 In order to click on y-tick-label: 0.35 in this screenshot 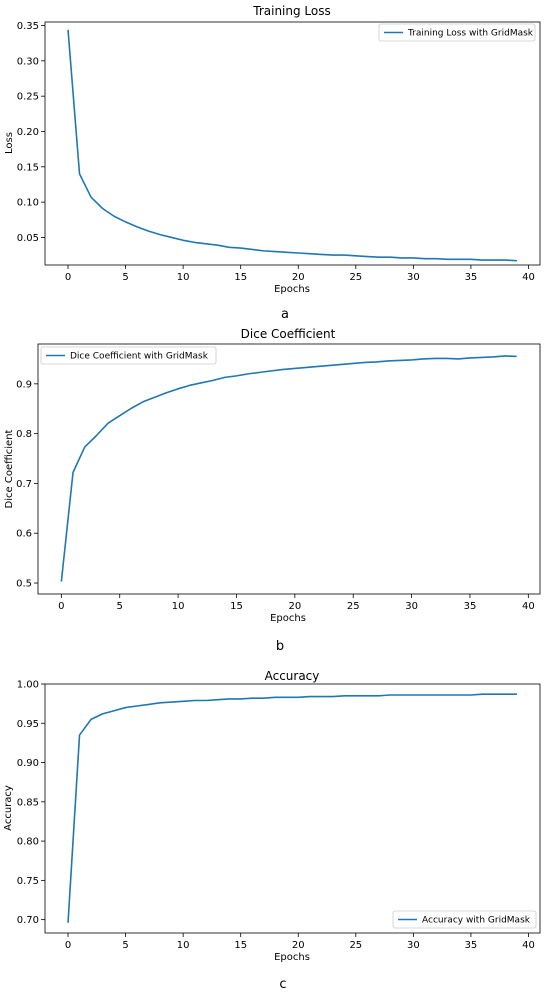, I will do `click(28, 26)`.